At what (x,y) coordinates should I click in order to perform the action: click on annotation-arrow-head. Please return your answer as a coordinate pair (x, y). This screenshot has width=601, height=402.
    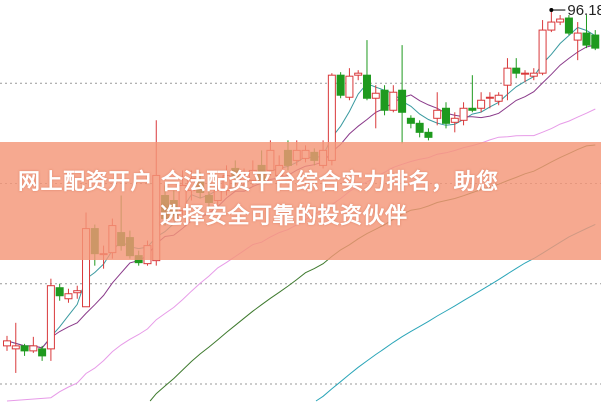
    Looking at the image, I should click on (551, 10).